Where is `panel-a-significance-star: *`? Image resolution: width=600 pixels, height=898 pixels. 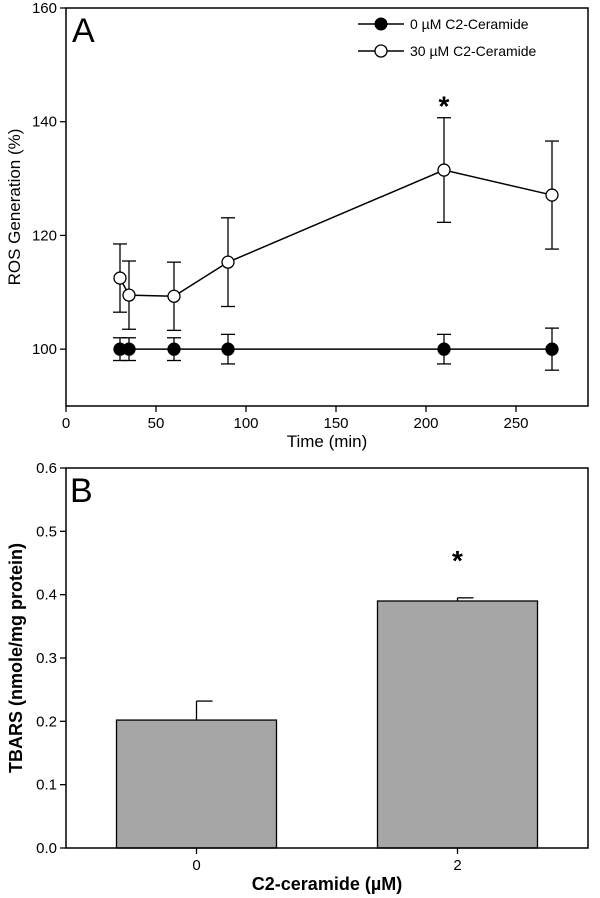 panel-a-significance-star: * is located at coordinates (444, 106).